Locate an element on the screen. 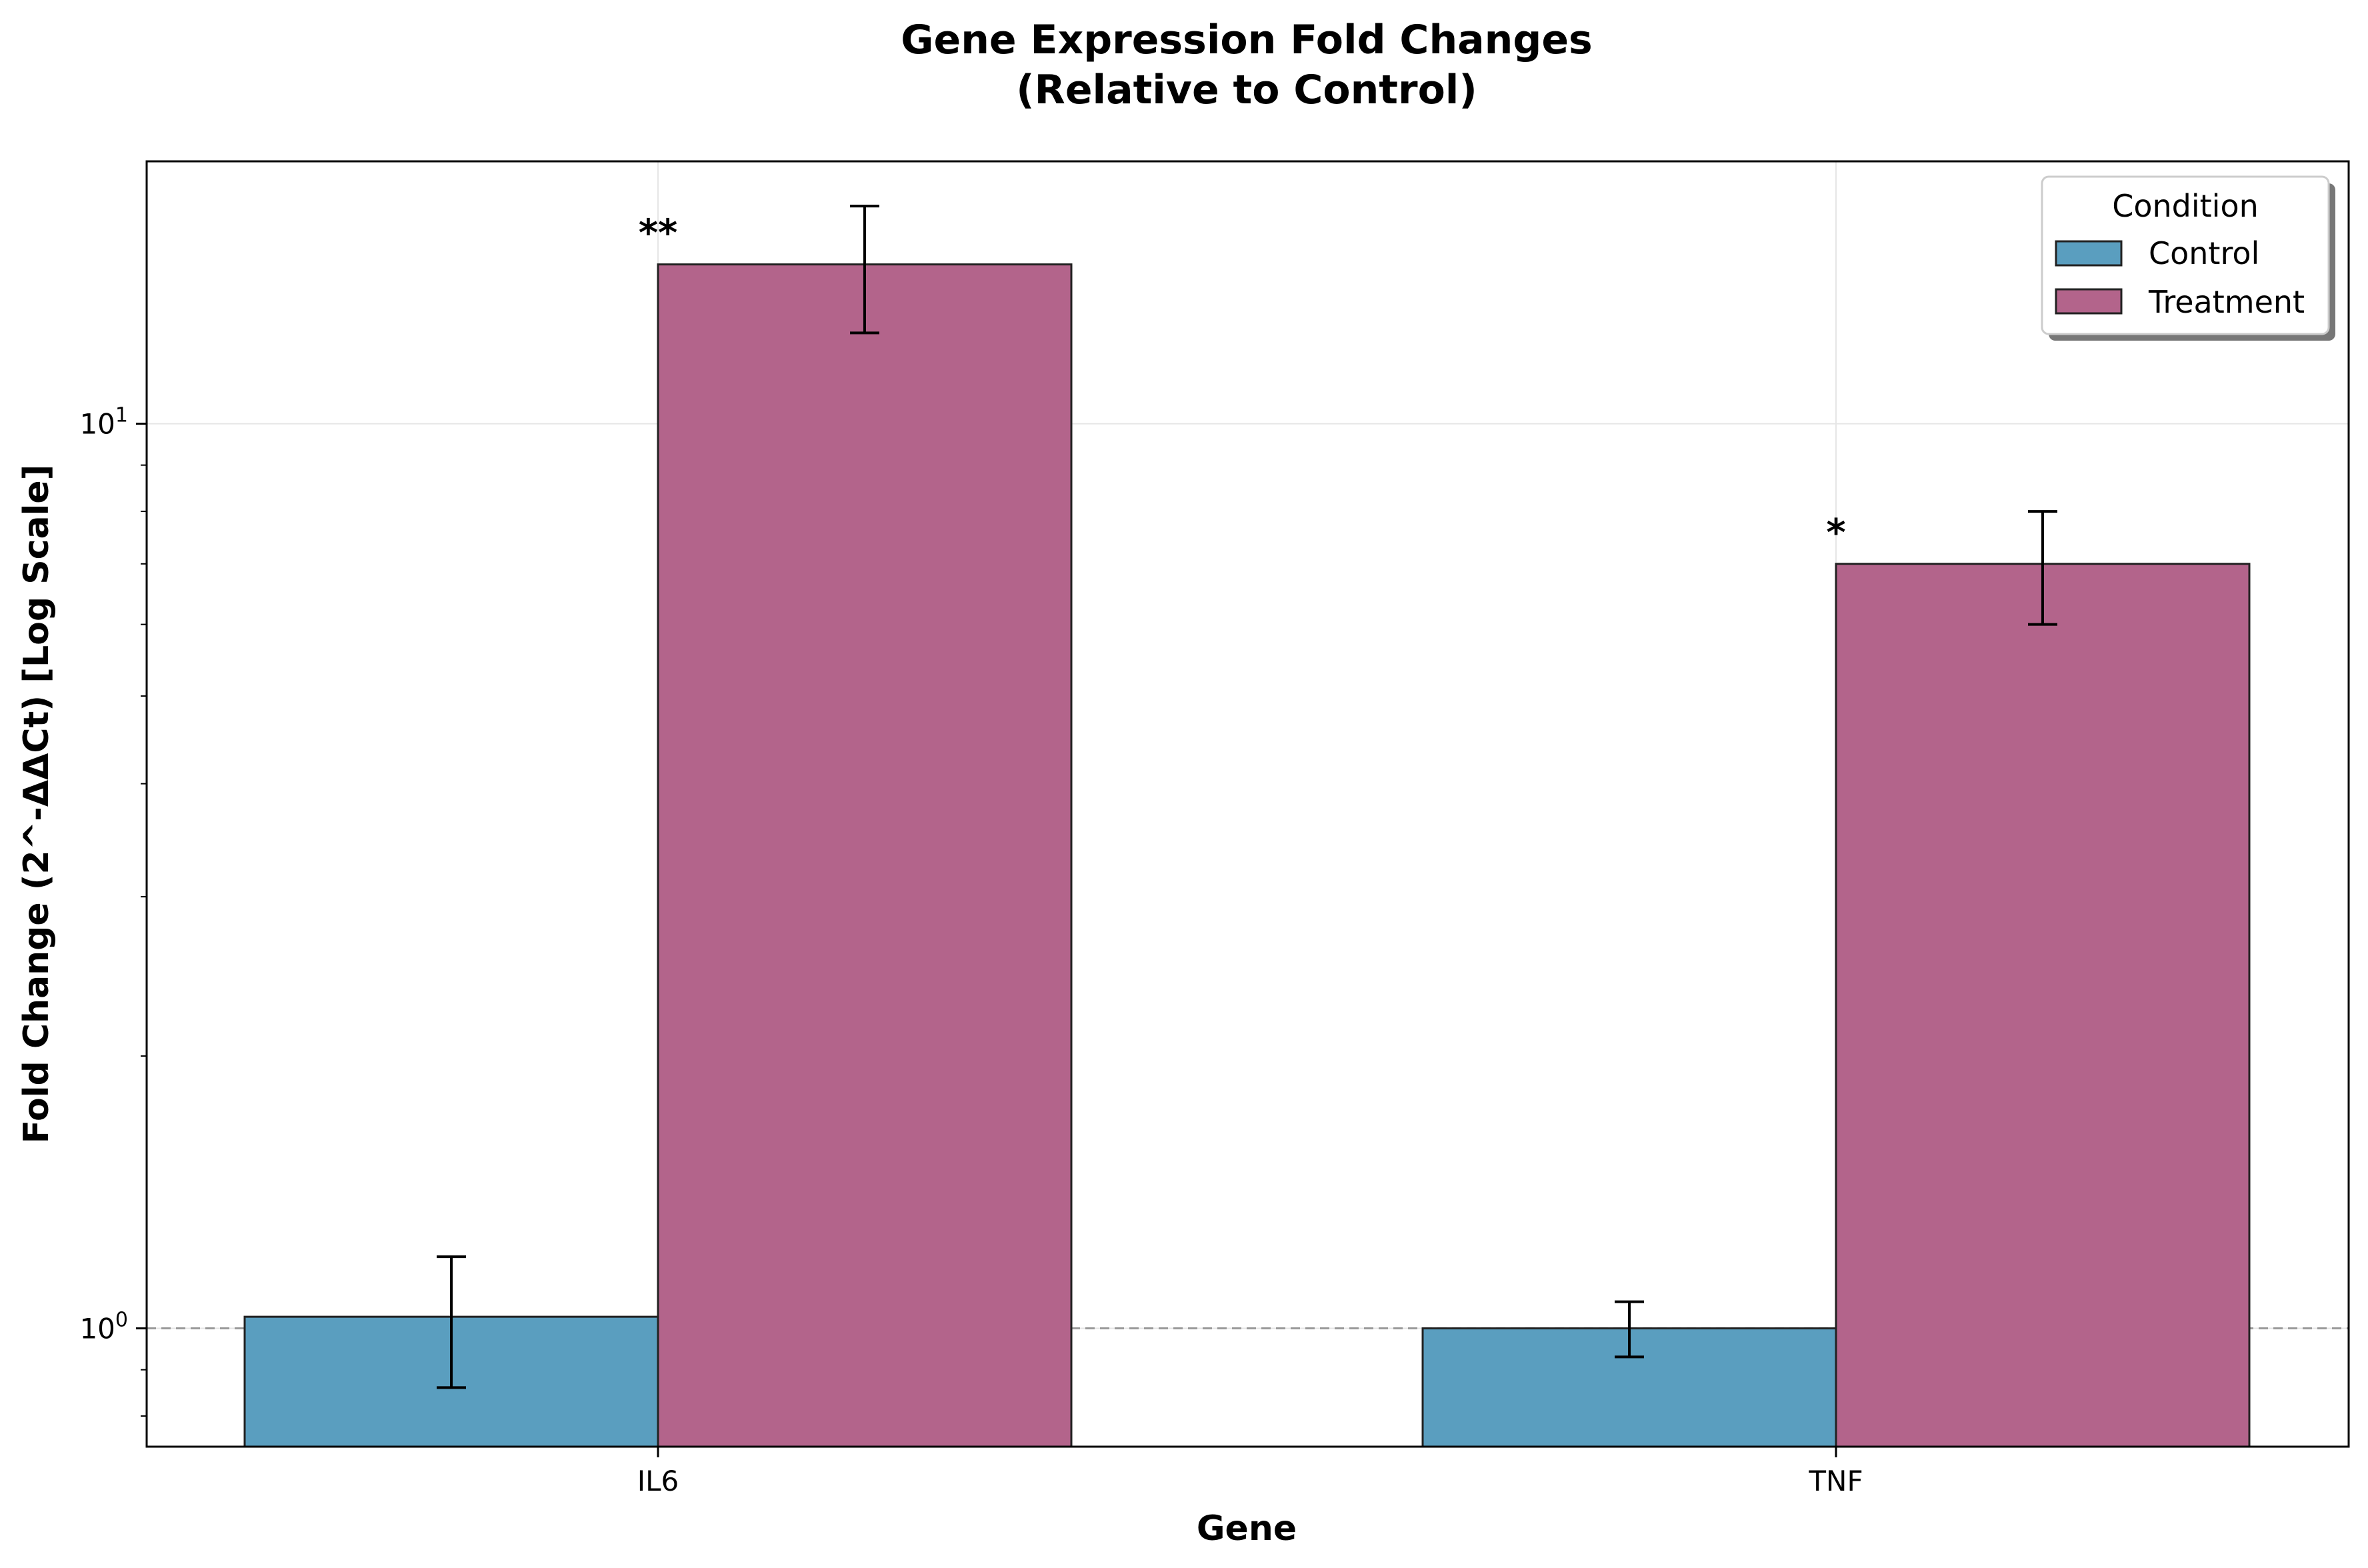 The image size is (2368, 1568). bar-il6-treatment is located at coordinates (865, 855).